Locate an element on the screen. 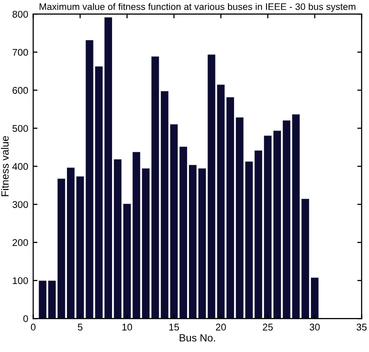  y-tick-label: 300 is located at coordinates (20, 204).